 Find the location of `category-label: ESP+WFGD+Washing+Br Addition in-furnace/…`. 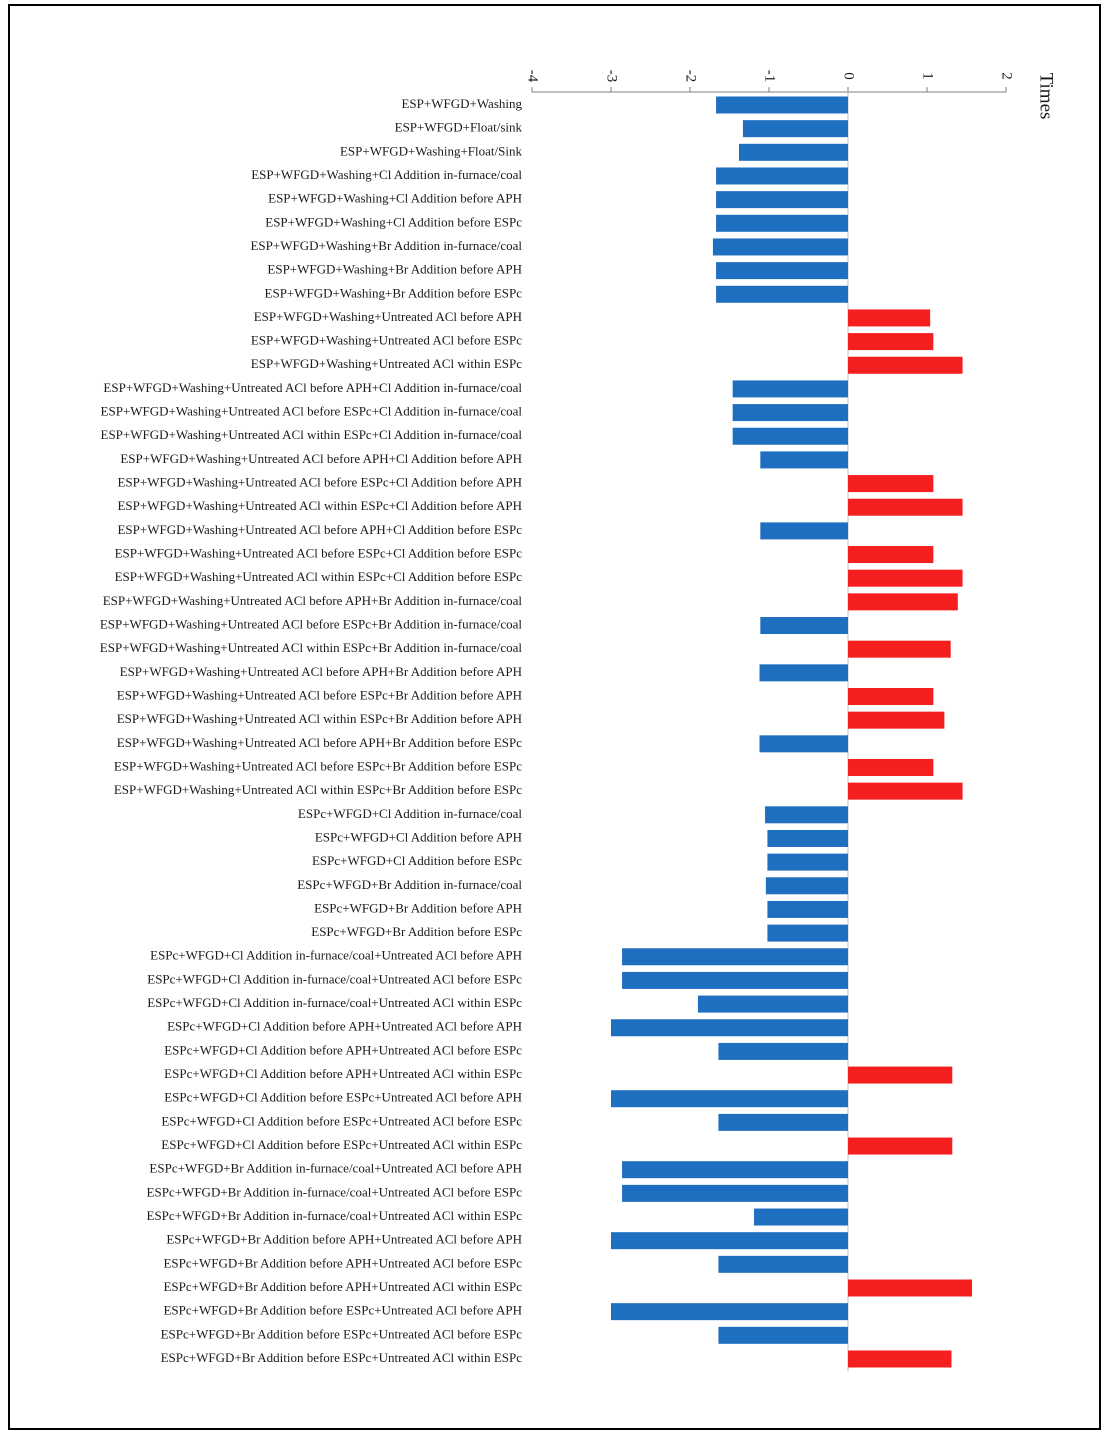

category-label: ESP+WFGD+Washing+Br Addition in-furnace/… is located at coordinates (386, 245).